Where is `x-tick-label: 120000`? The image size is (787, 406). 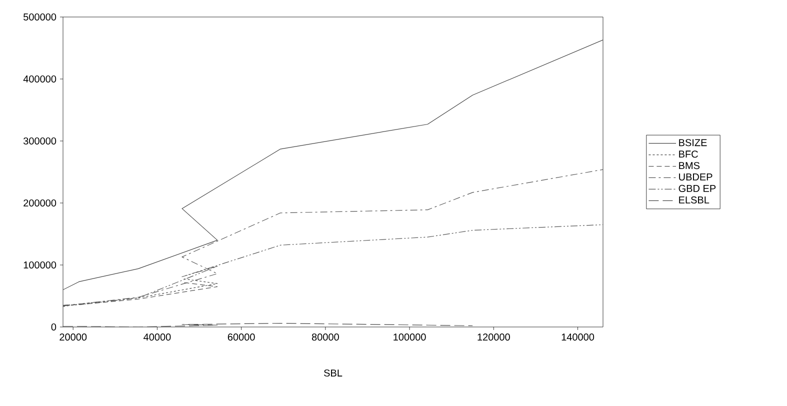
x-tick-label: 120000 is located at coordinates (494, 337).